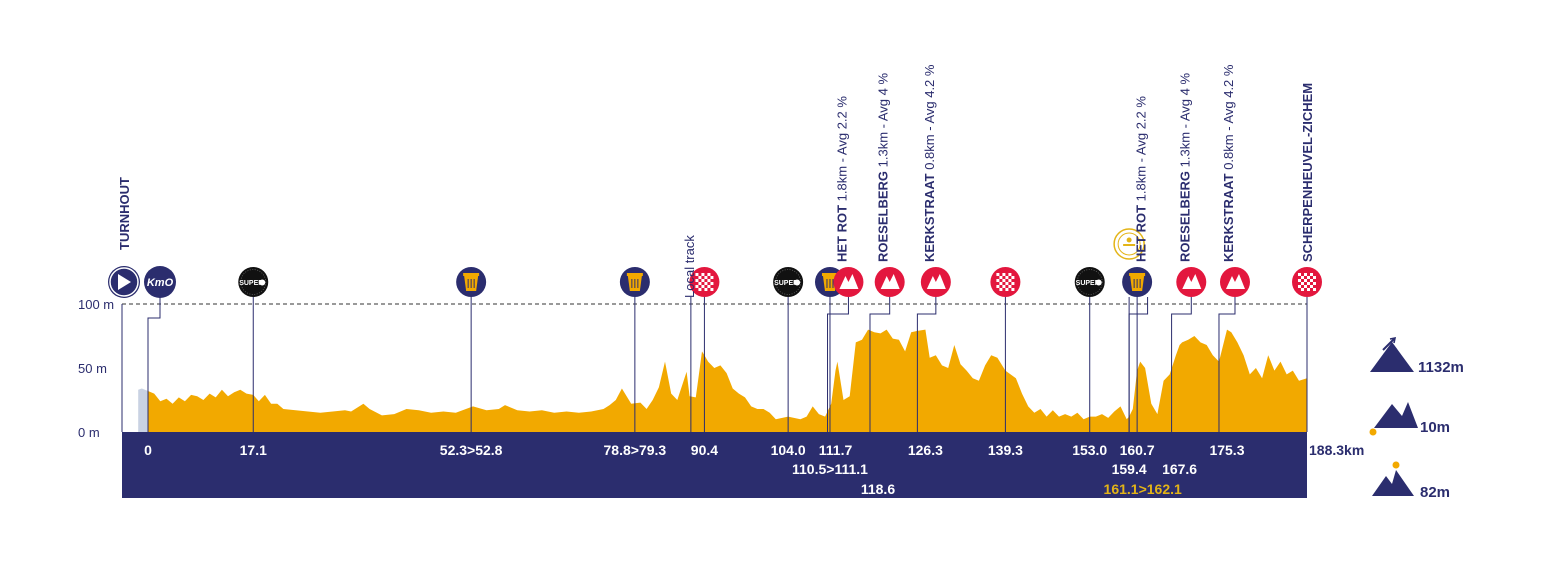 This screenshot has height=565, width=1542. Describe the element at coordinates (878, 489) in the screenshot. I see `km-label: 118.6` at that location.